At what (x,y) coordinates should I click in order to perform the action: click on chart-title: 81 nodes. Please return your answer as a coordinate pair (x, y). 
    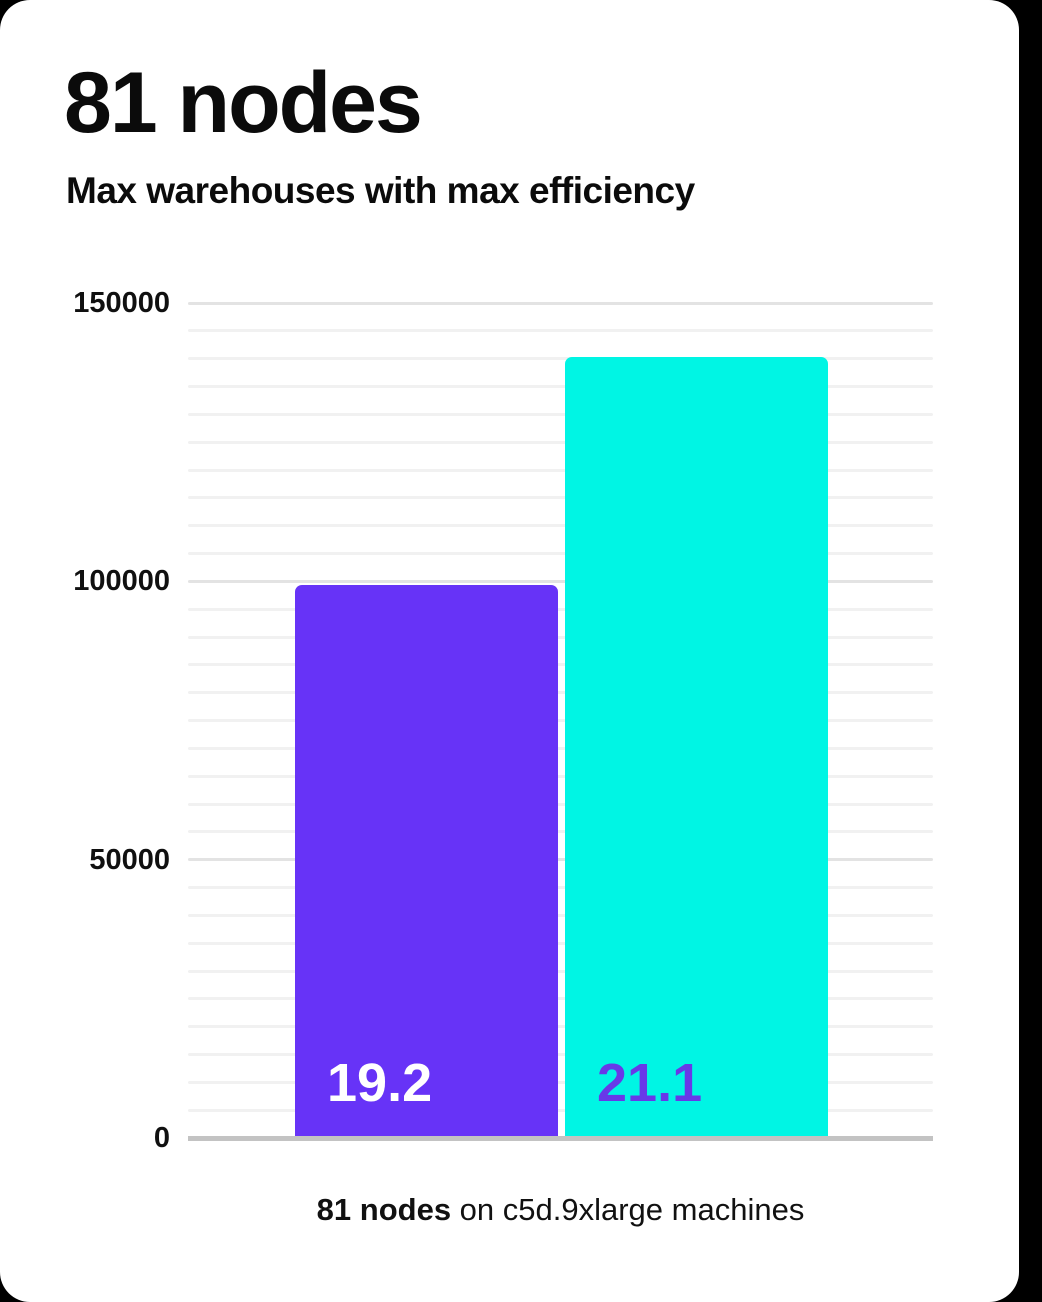
    Looking at the image, I should click on (243, 103).